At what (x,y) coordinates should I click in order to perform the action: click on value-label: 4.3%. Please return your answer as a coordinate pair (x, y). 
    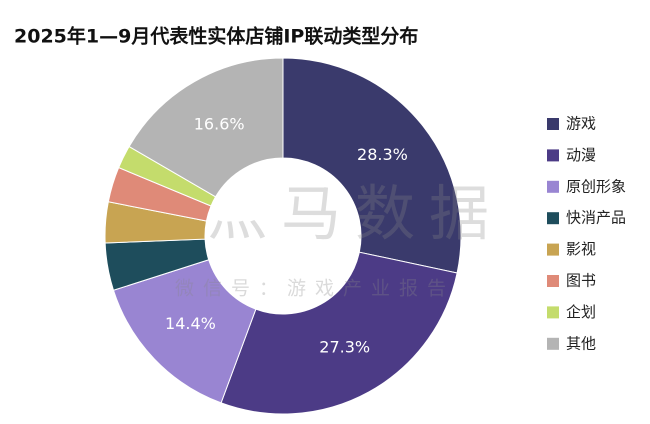
    Looking at the image, I should click on (81, 259).